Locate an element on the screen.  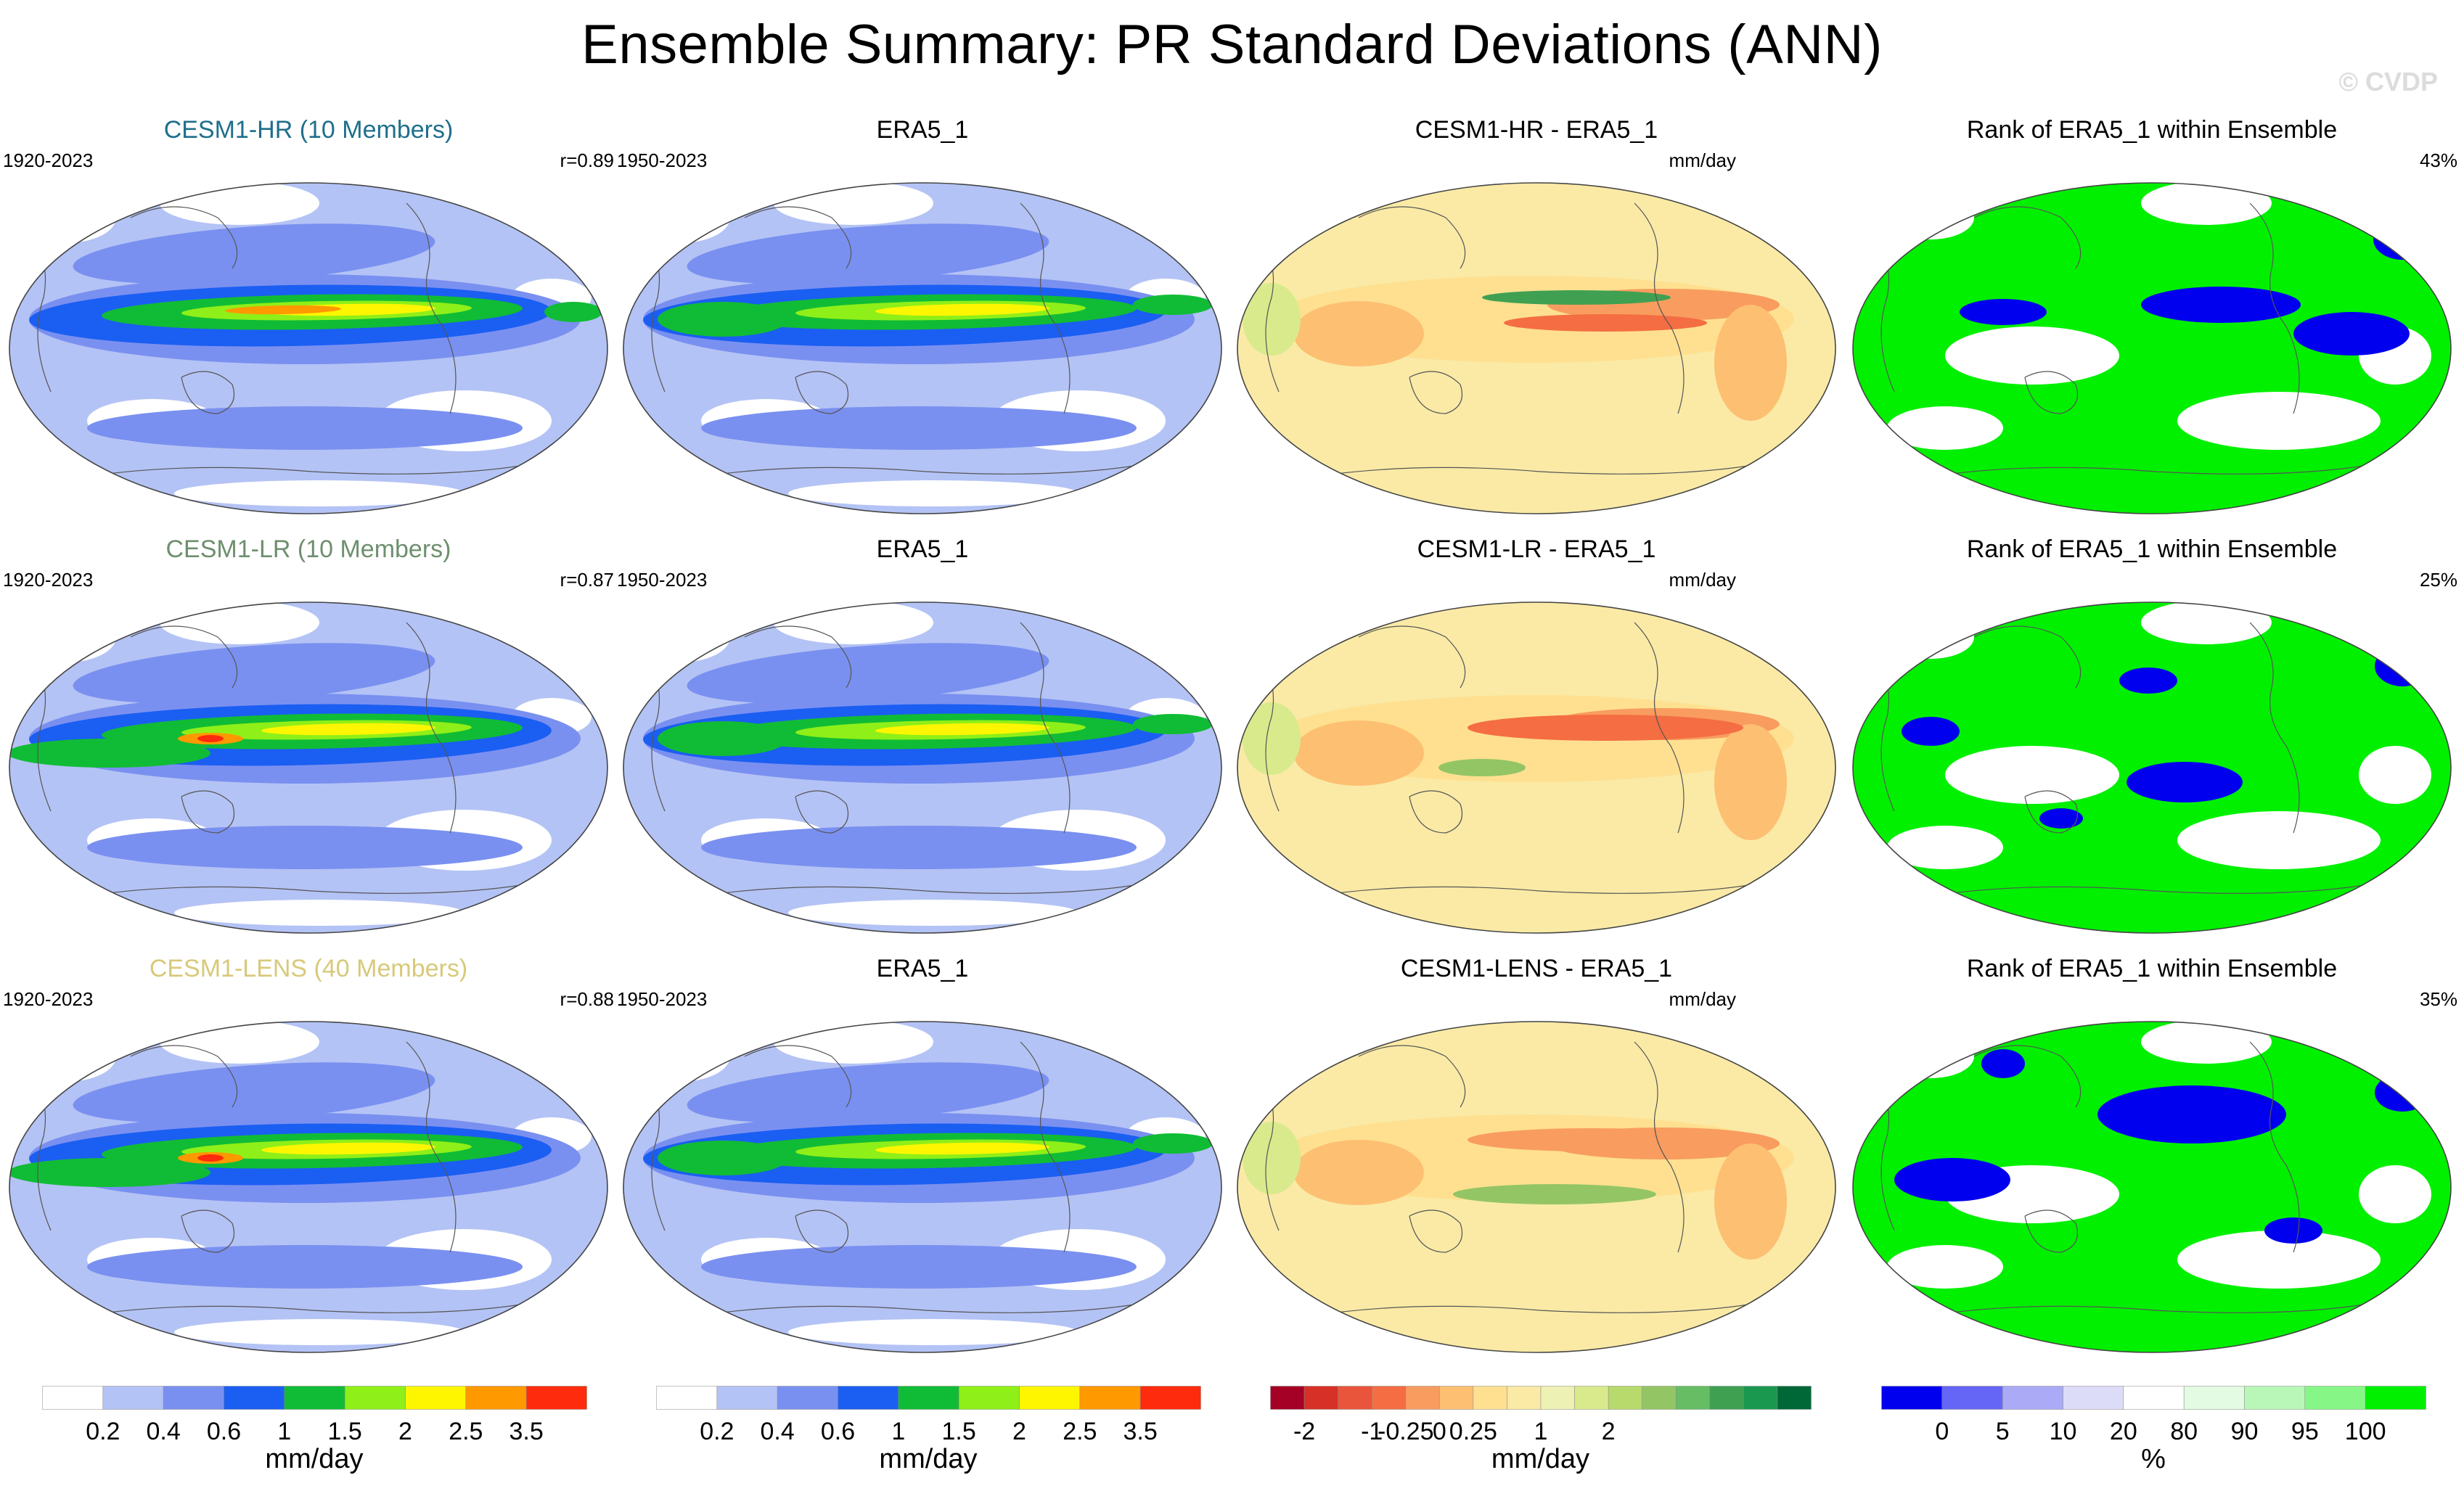
atlantic-itcz is located at coordinates (573, 312).